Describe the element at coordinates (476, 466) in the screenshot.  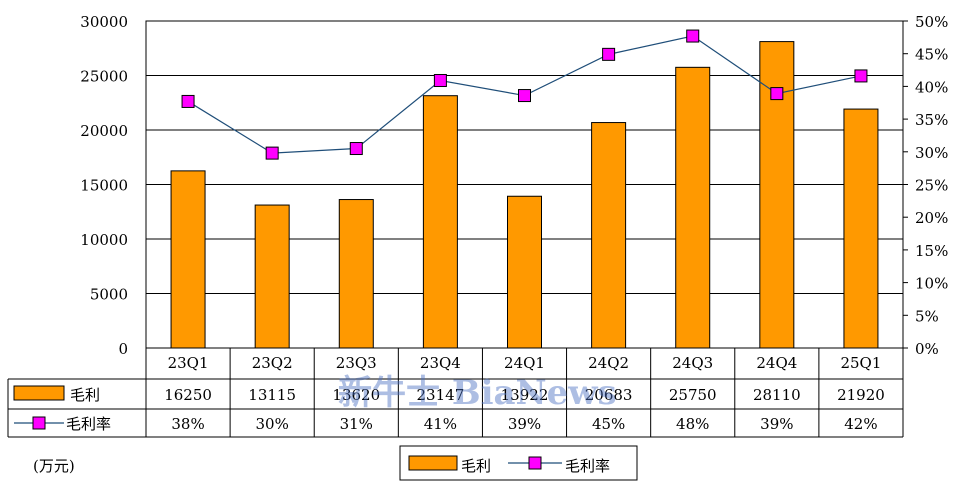
I see `legend-bar-label: 毛利` at that location.